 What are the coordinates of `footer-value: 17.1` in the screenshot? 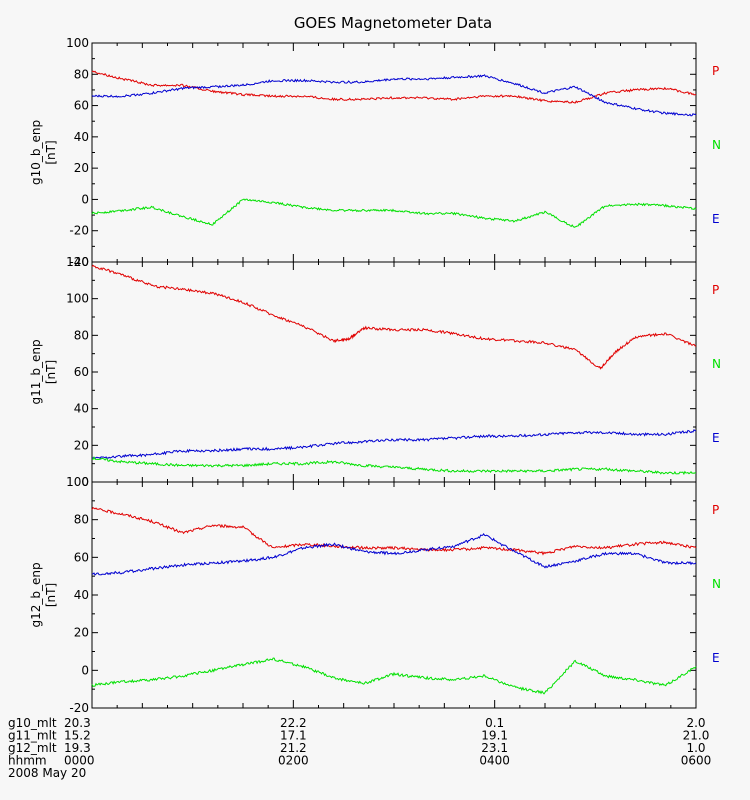 It's located at (293, 736).